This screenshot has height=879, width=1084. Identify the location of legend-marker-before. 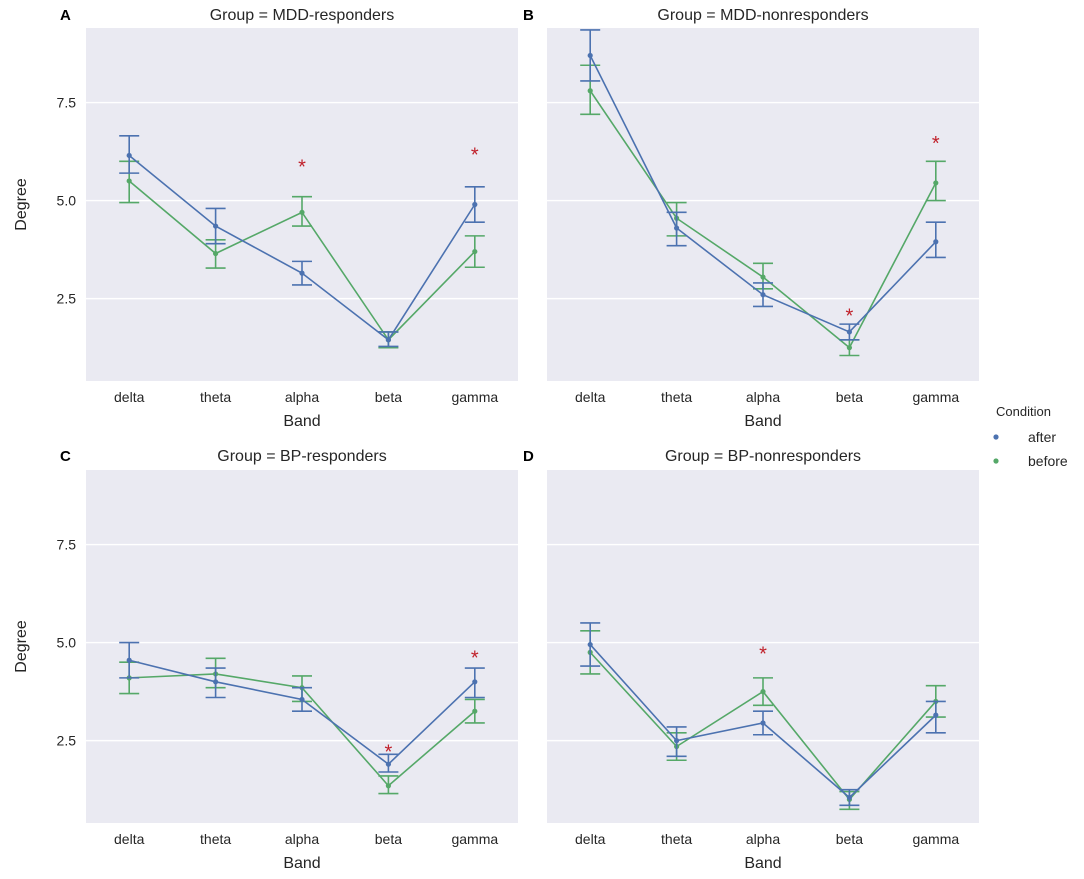
(996, 461).